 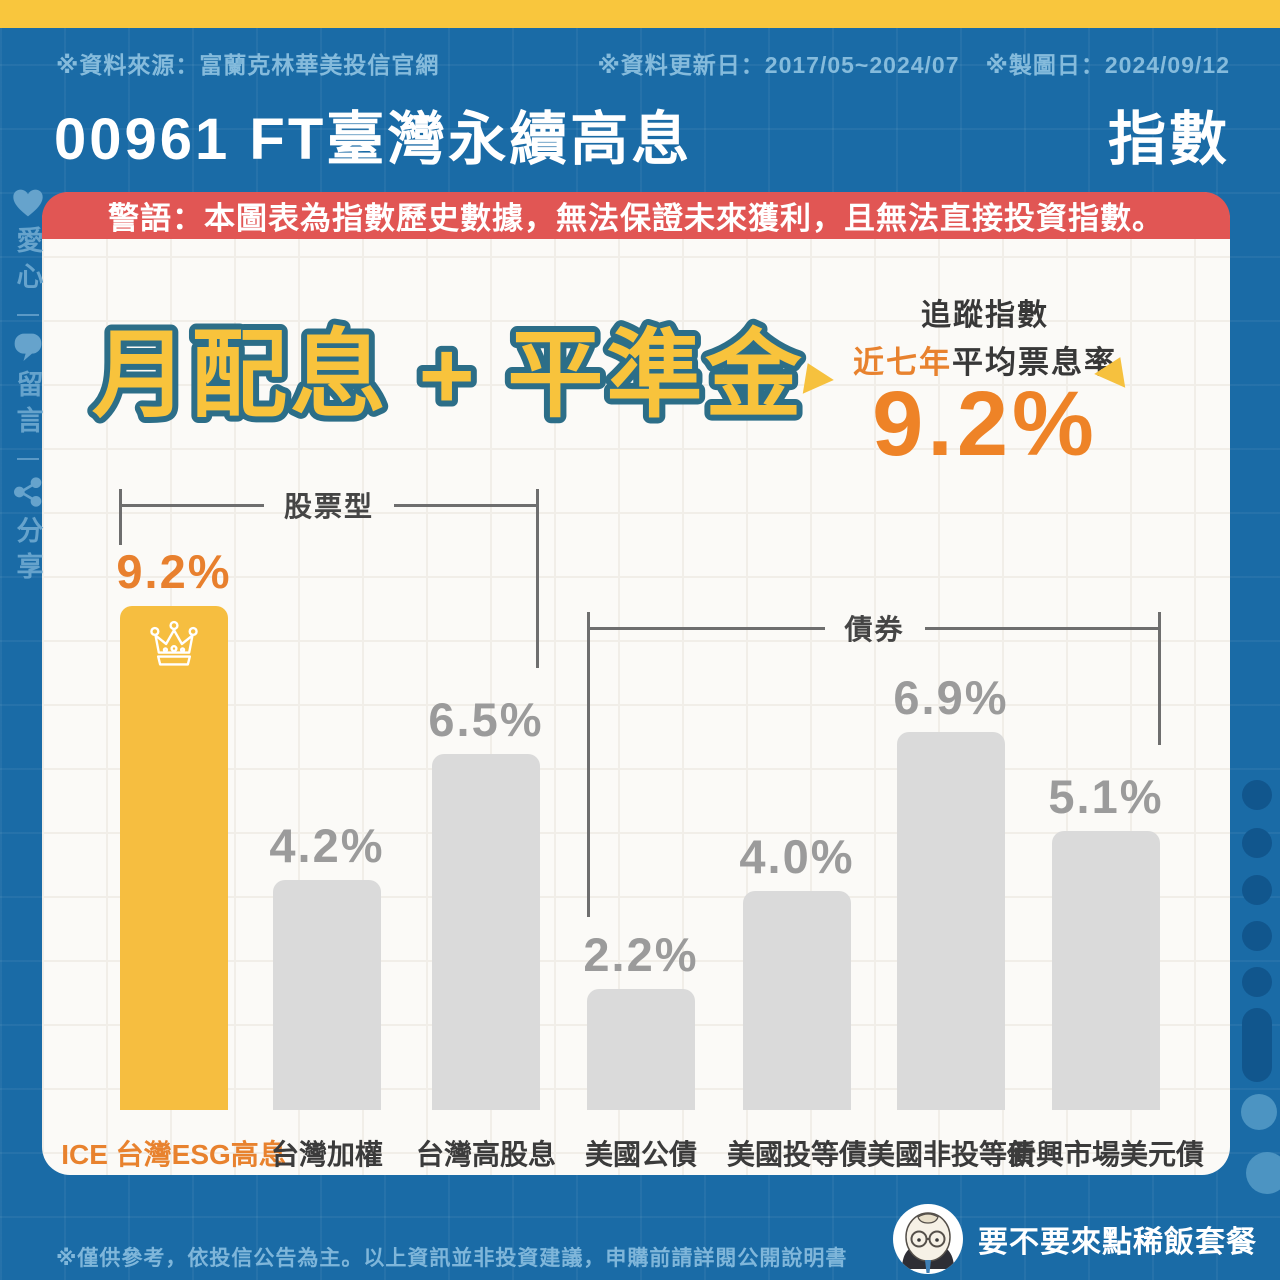 What do you see at coordinates (373, 139) in the screenshot?
I see `page-title: 00961 FT臺灣永續高息` at bounding box center [373, 139].